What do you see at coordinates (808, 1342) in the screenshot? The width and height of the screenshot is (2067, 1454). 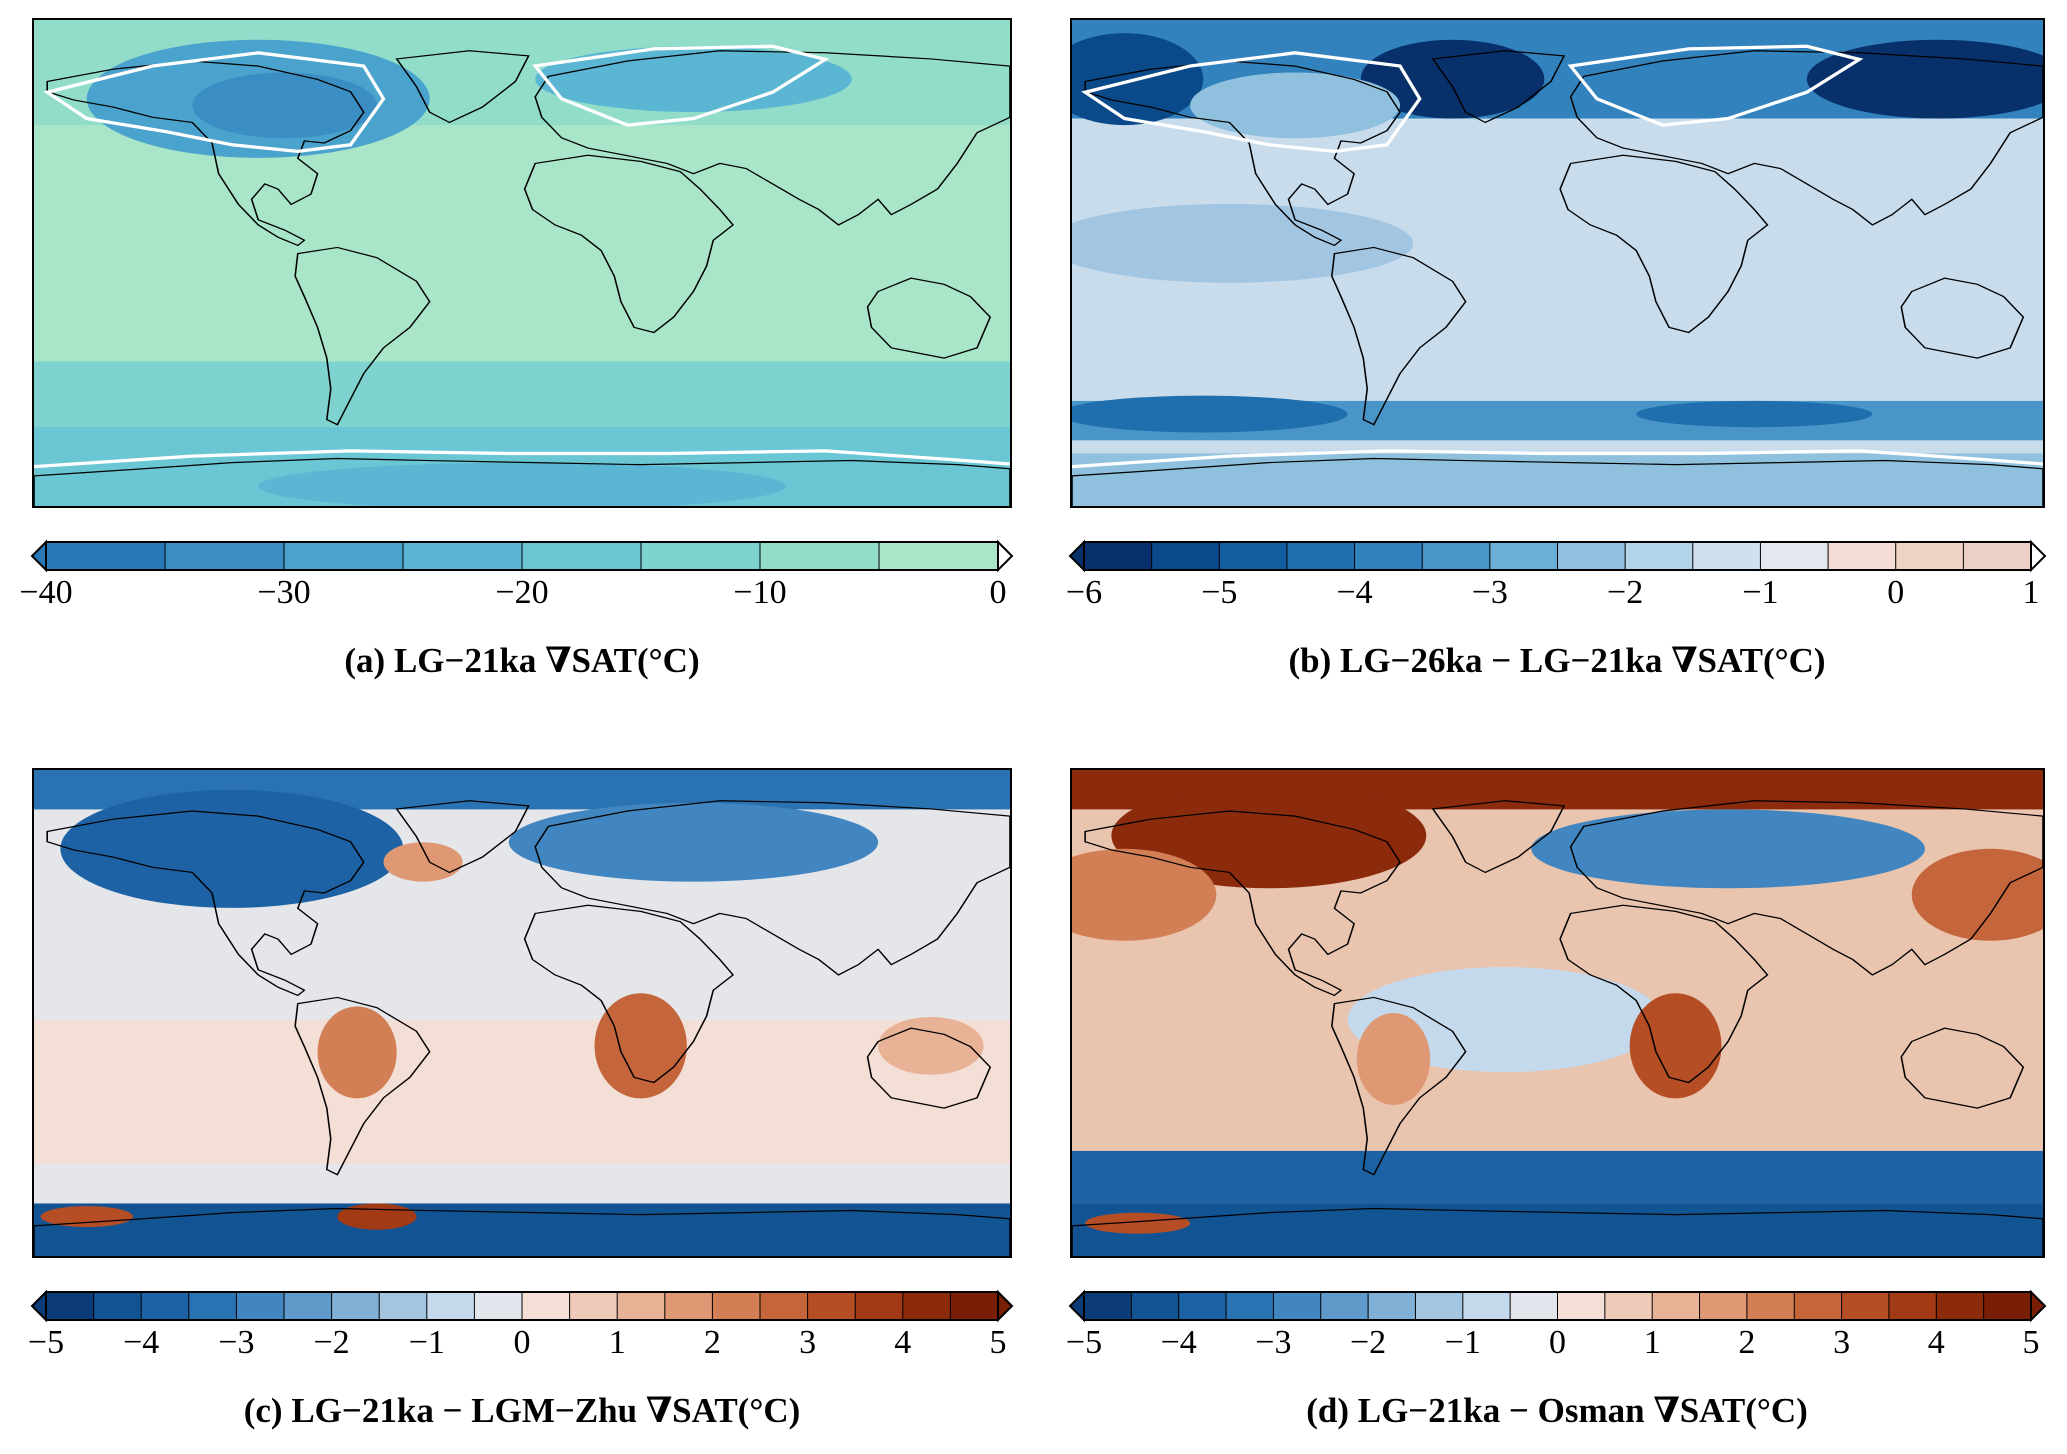 I see `colorbar-tick-label: 3` at bounding box center [808, 1342].